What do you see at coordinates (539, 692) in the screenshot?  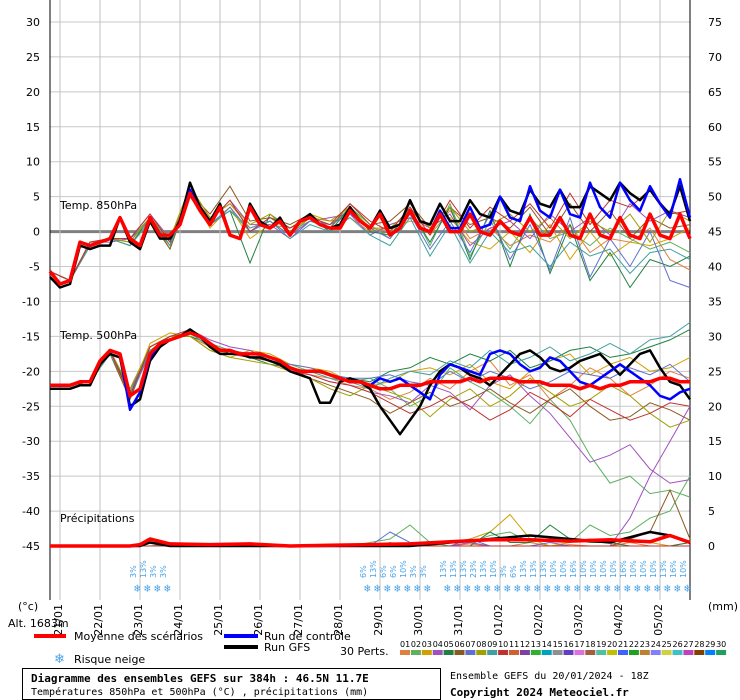 I see `copyright: Copyright 2024 Meteociel.fr` at bounding box center [539, 692].